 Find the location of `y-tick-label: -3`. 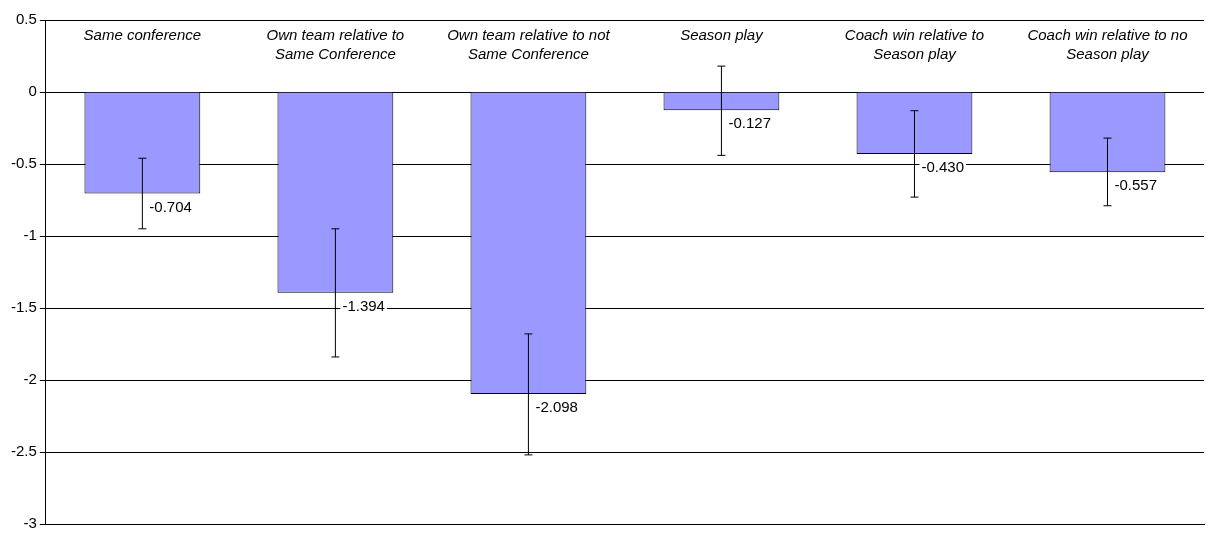

y-tick-label: -3 is located at coordinates (30, 523).